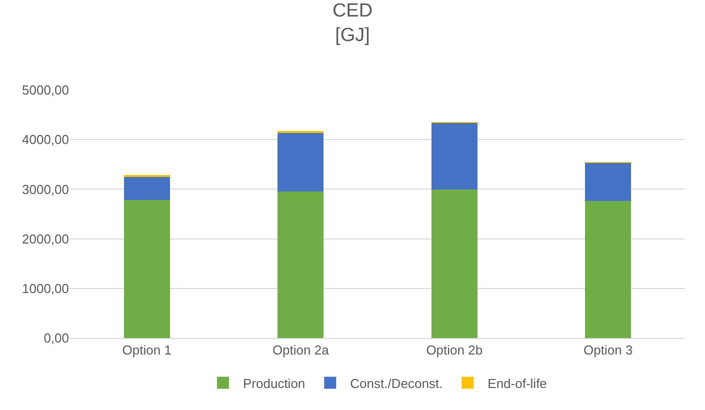 This screenshot has height=410, width=705. I want to click on legend-label: Const./Deconst., so click(396, 383).